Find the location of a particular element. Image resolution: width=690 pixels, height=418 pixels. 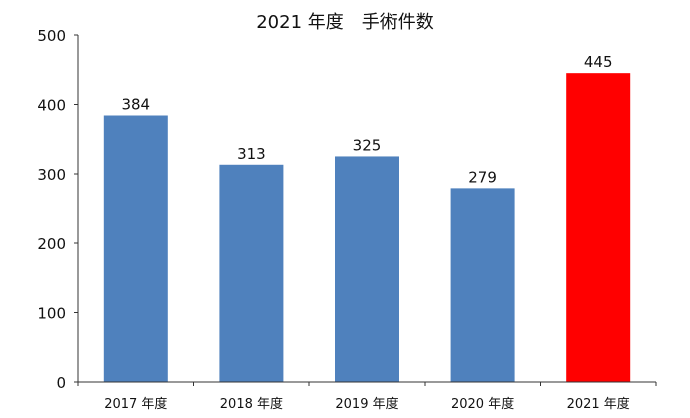

bar-value-label: 384 is located at coordinates (135, 105).